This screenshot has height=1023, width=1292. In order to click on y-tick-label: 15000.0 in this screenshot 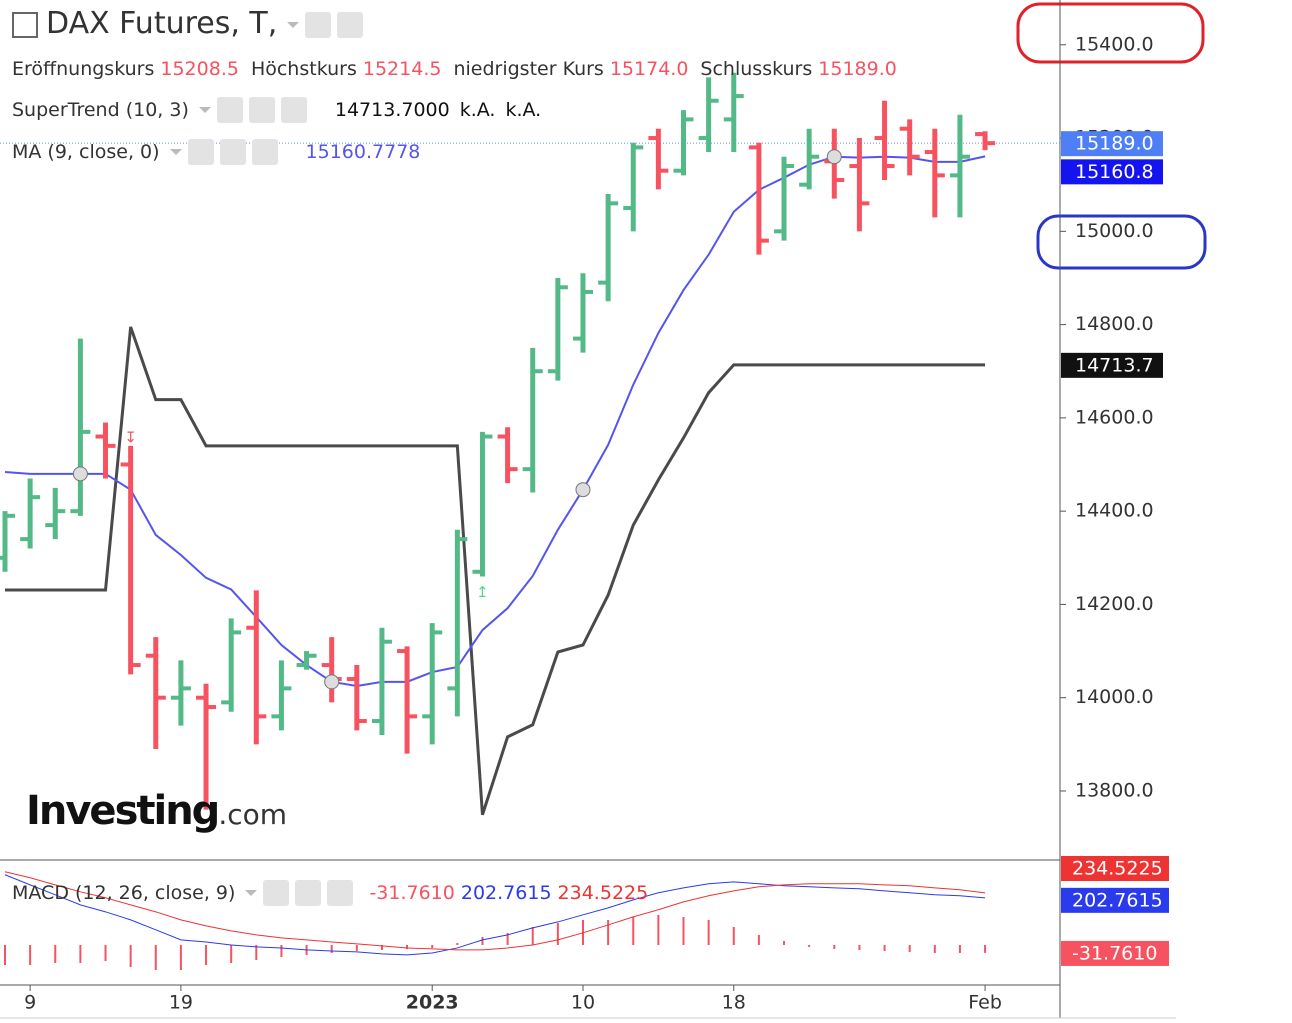, I will do `click(1114, 231)`.